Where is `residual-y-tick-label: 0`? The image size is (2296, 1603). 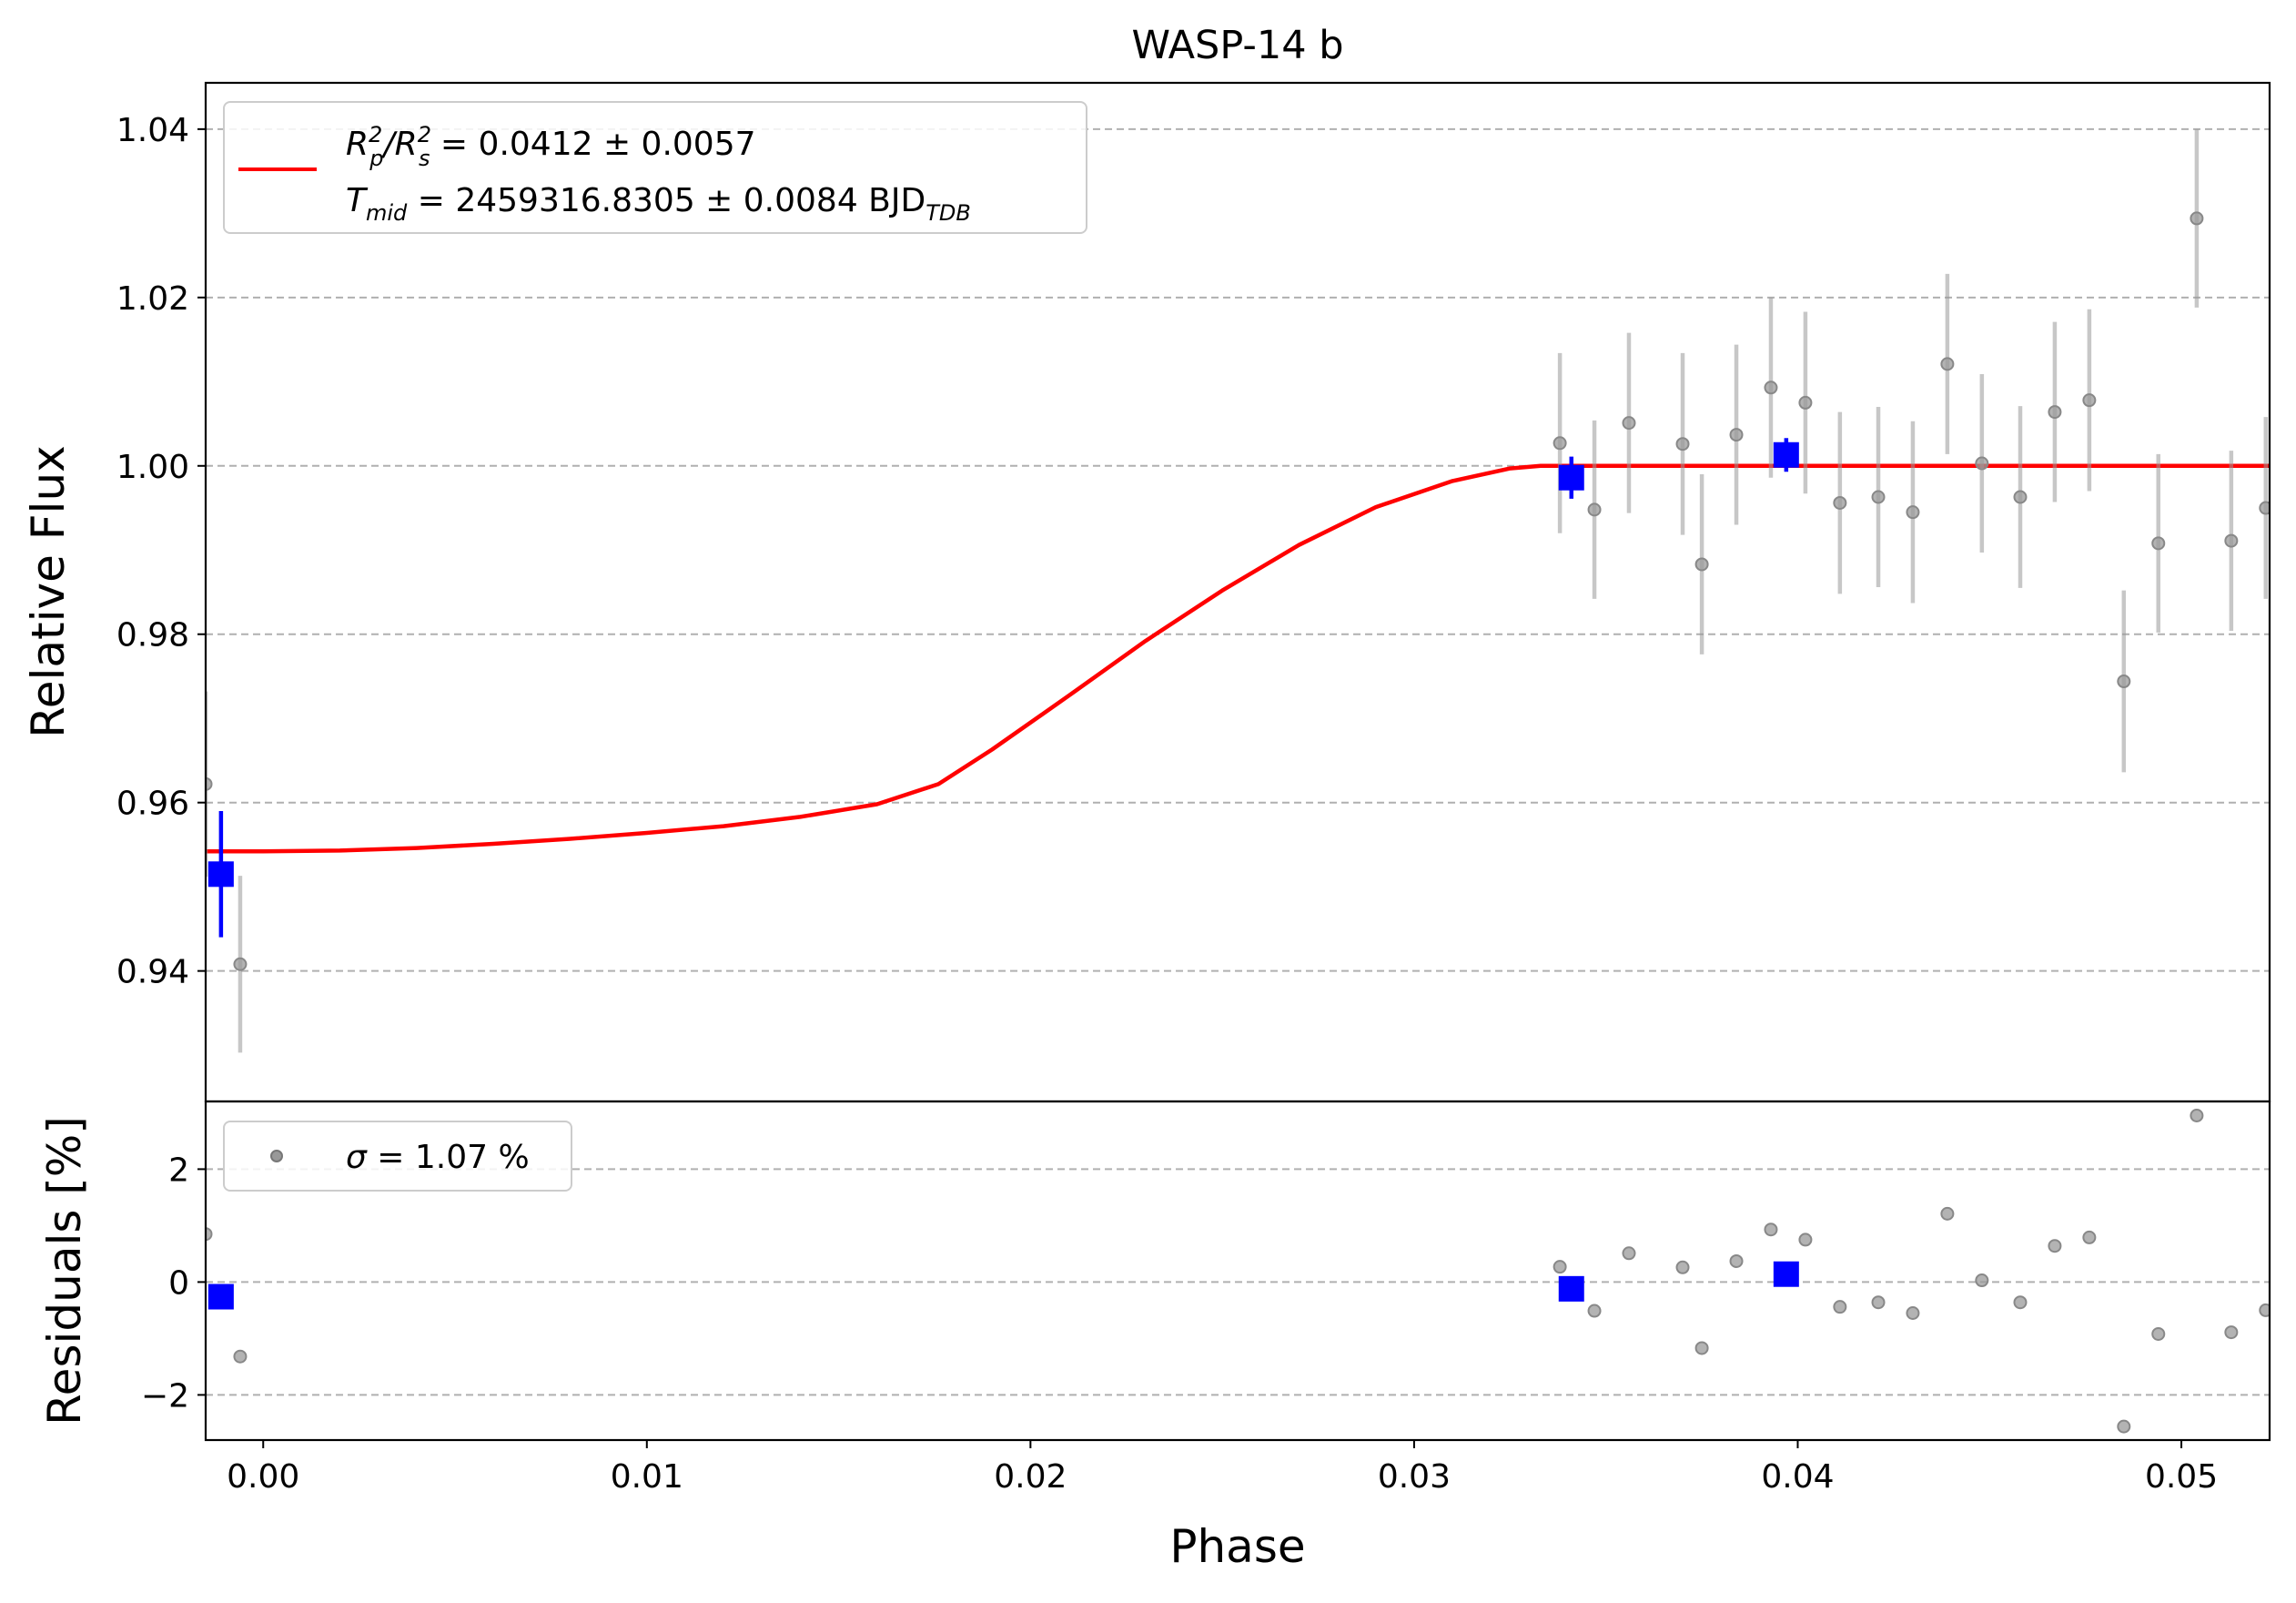 residual-y-tick-label: 0 is located at coordinates (178, 1283).